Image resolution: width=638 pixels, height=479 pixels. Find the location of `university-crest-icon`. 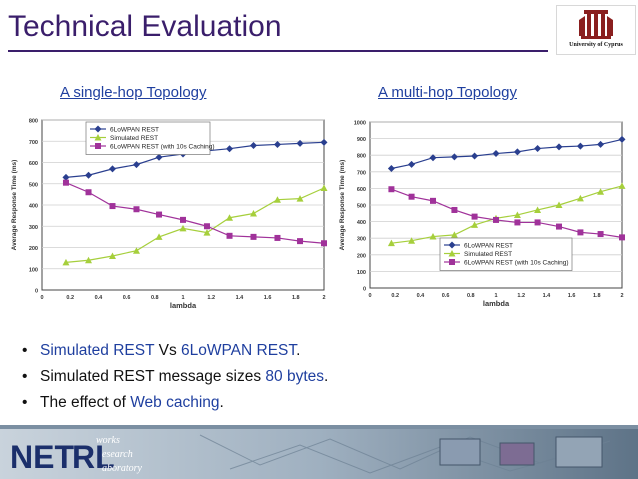

university-crest-icon is located at coordinates (596, 24).